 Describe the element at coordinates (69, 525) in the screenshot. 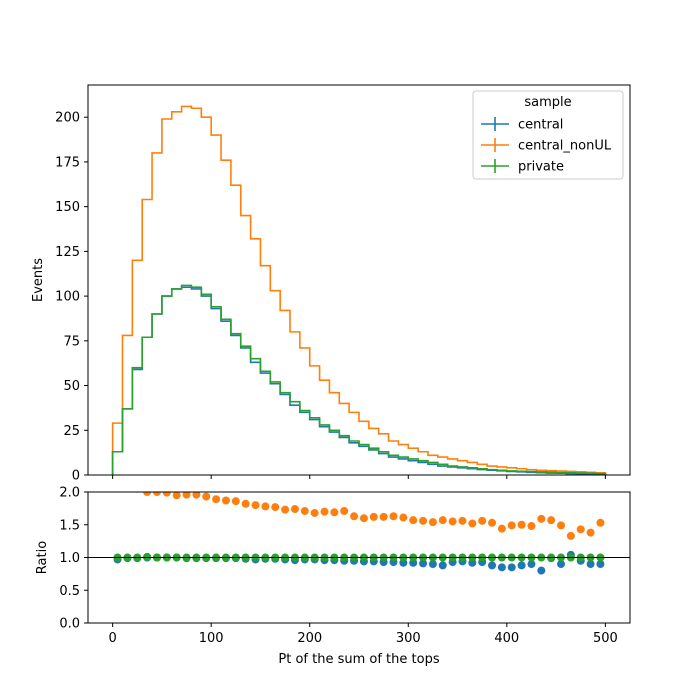

I see `ratio-y-tick-label: 1.5` at that location.